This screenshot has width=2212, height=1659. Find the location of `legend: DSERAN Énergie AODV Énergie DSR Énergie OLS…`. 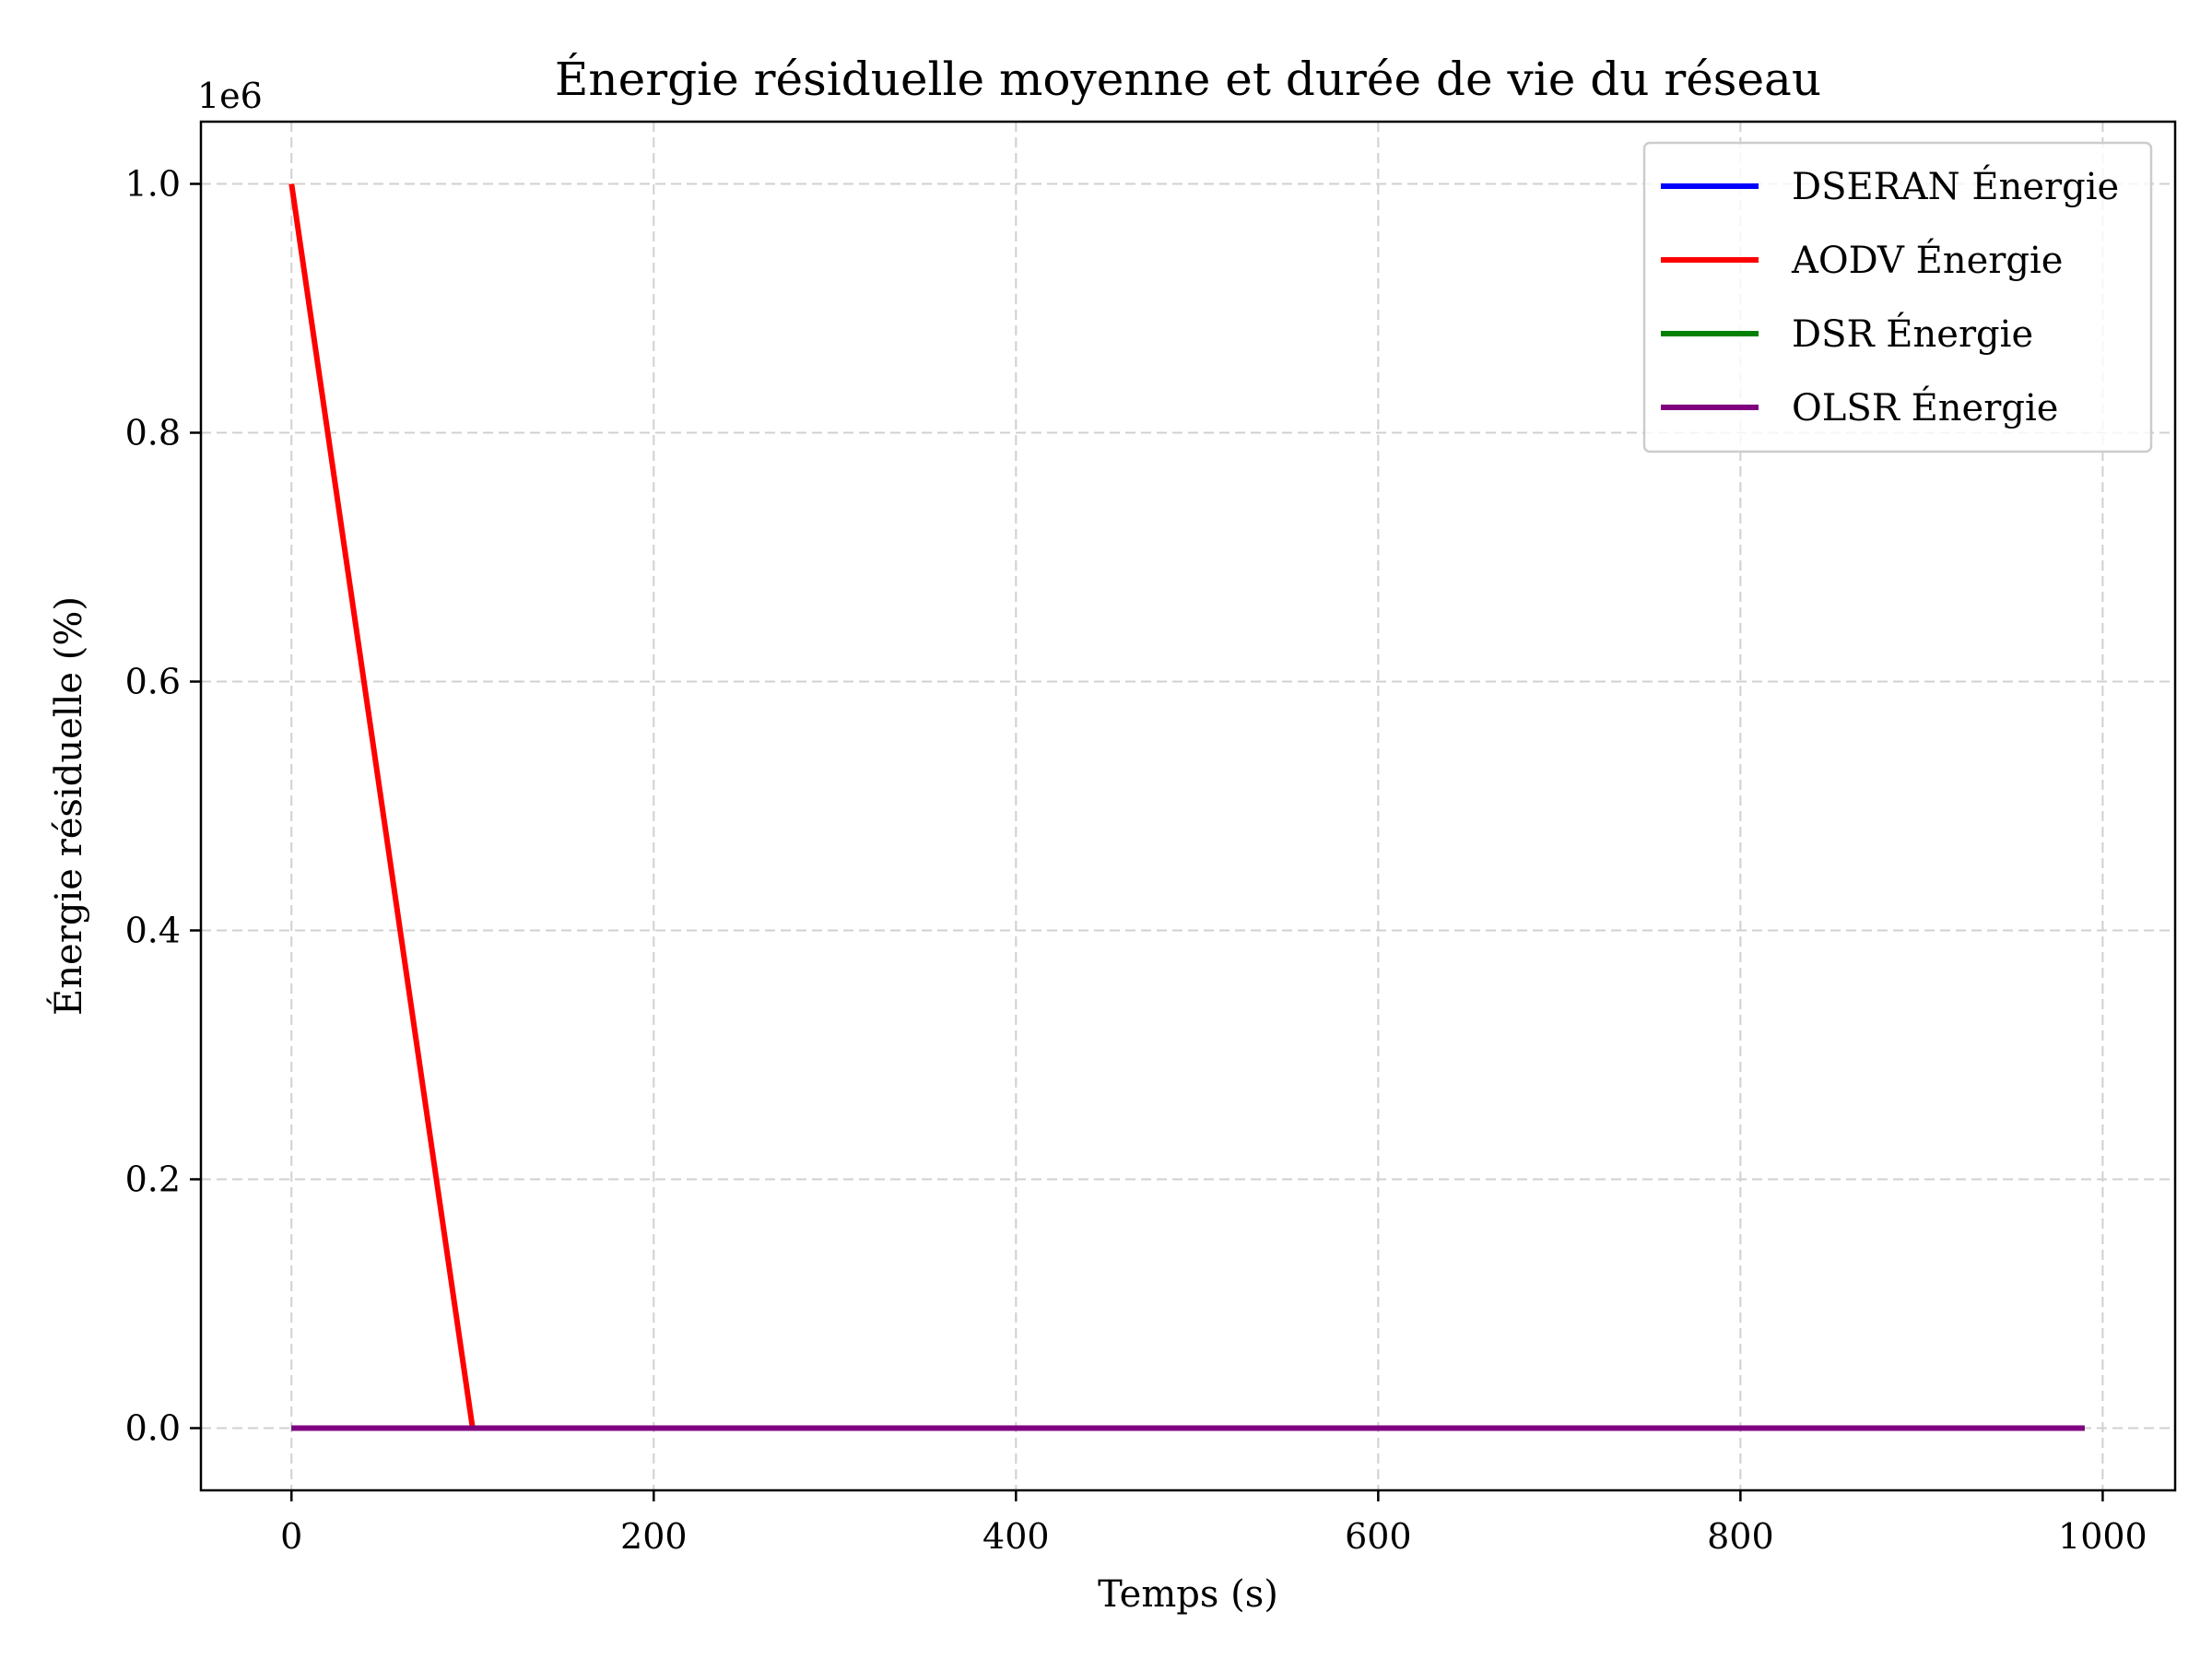

legend: DSERAN Énergie AODV Énergie DSR Énergie OLS… is located at coordinates (1897, 297).